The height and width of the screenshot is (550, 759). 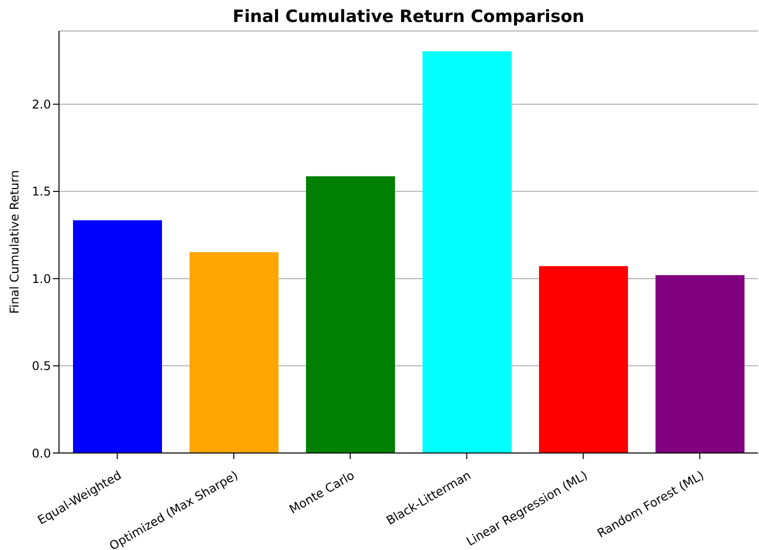 I want to click on y-tick-label: 1.5, so click(x=41, y=191).